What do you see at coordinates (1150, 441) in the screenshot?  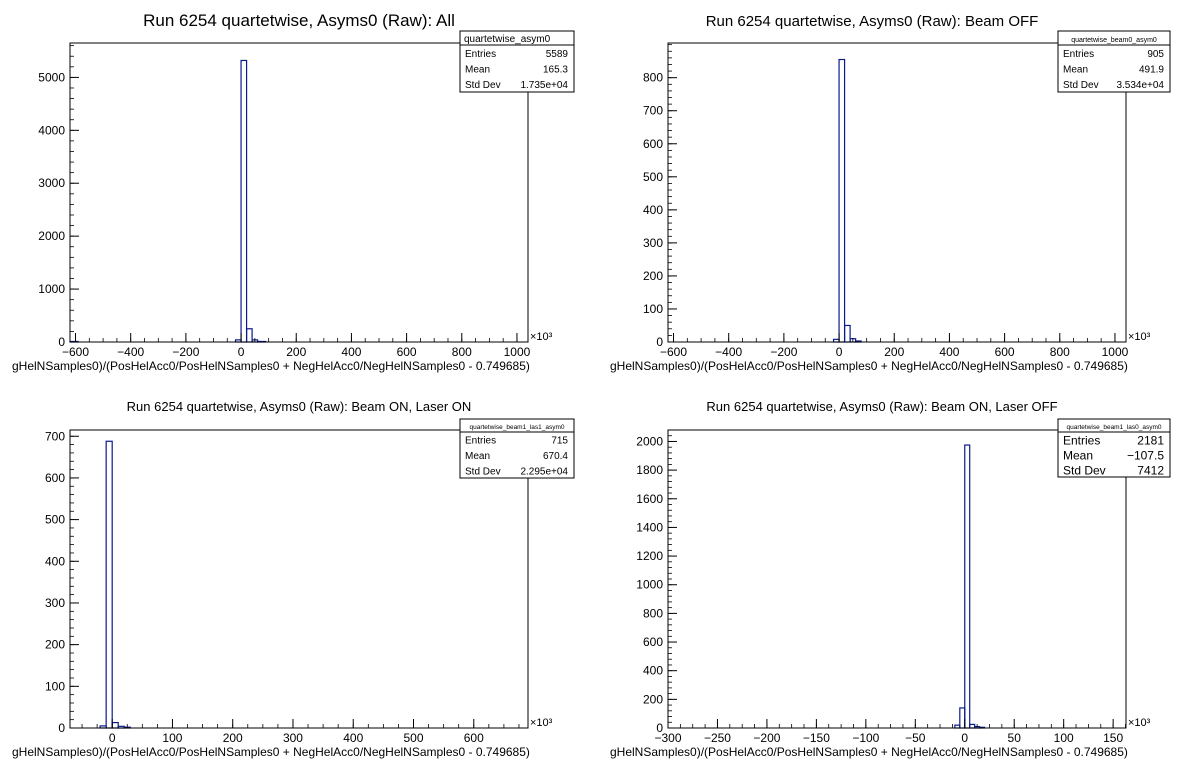 I see `stats-value: 2181` at bounding box center [1150, 441].